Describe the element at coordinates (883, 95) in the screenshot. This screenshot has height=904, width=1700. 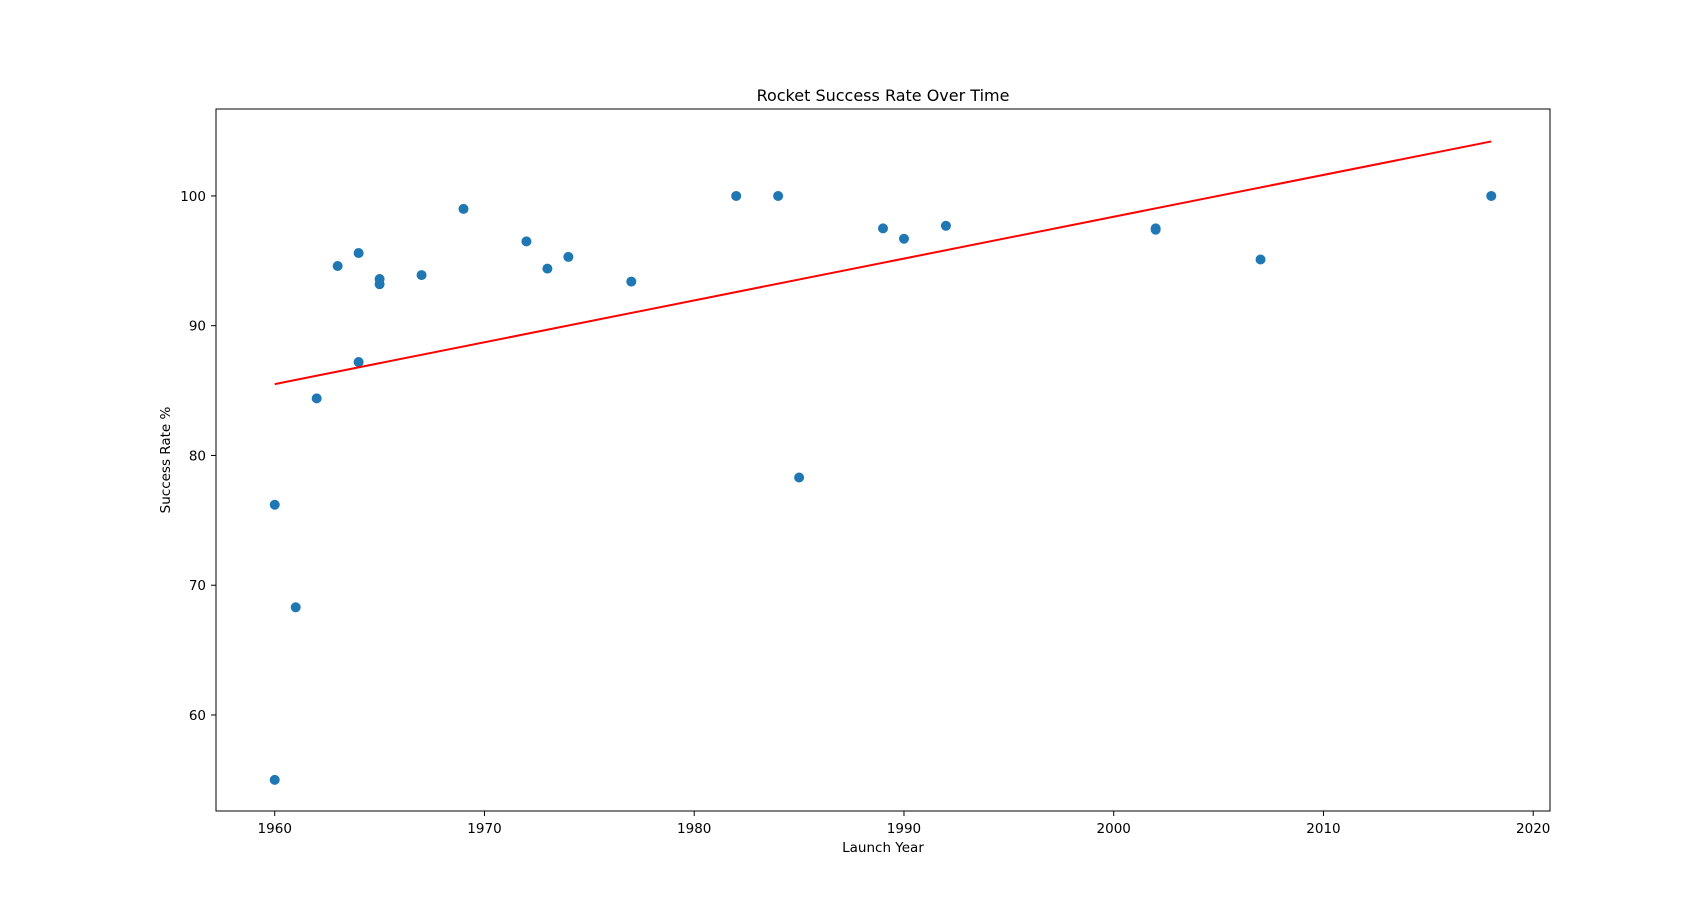
I see `chart-title: Rocket Success Rate Over Time` at that location.